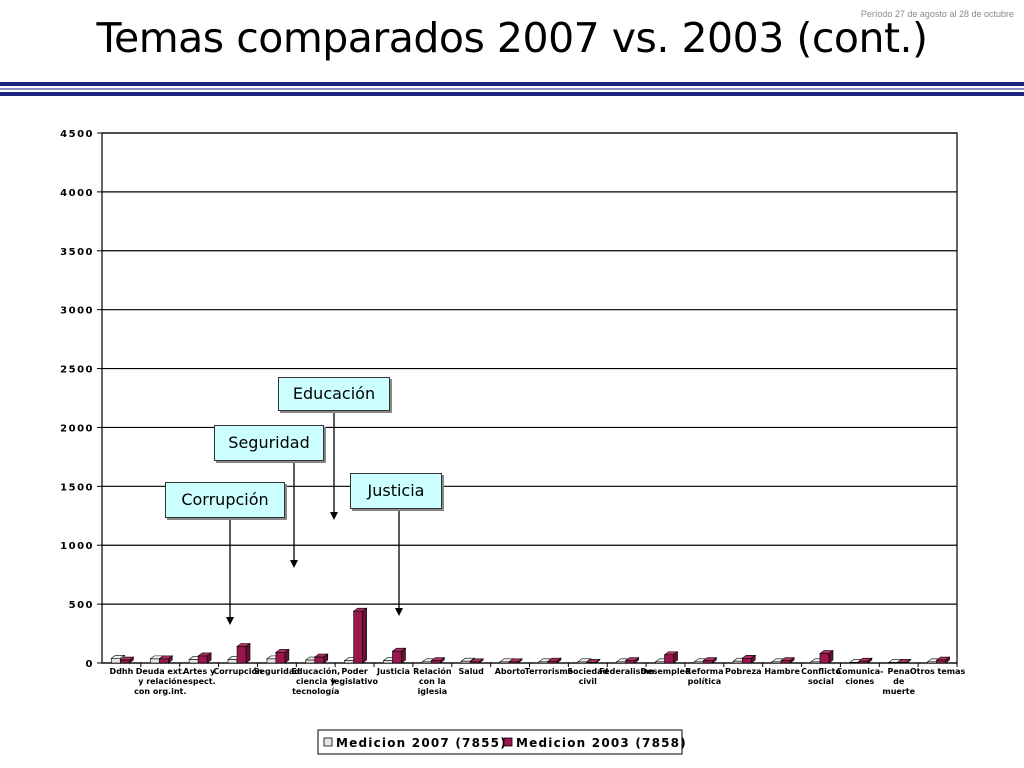 The height and width of the screenshot is (768, 1024). I want to click on y-tick-label: 2000, so click(77, 428).